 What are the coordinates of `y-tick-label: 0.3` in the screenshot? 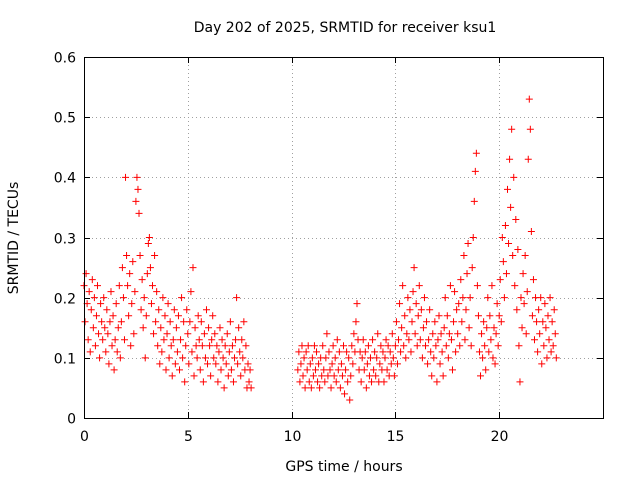 It's located at (65, 240).